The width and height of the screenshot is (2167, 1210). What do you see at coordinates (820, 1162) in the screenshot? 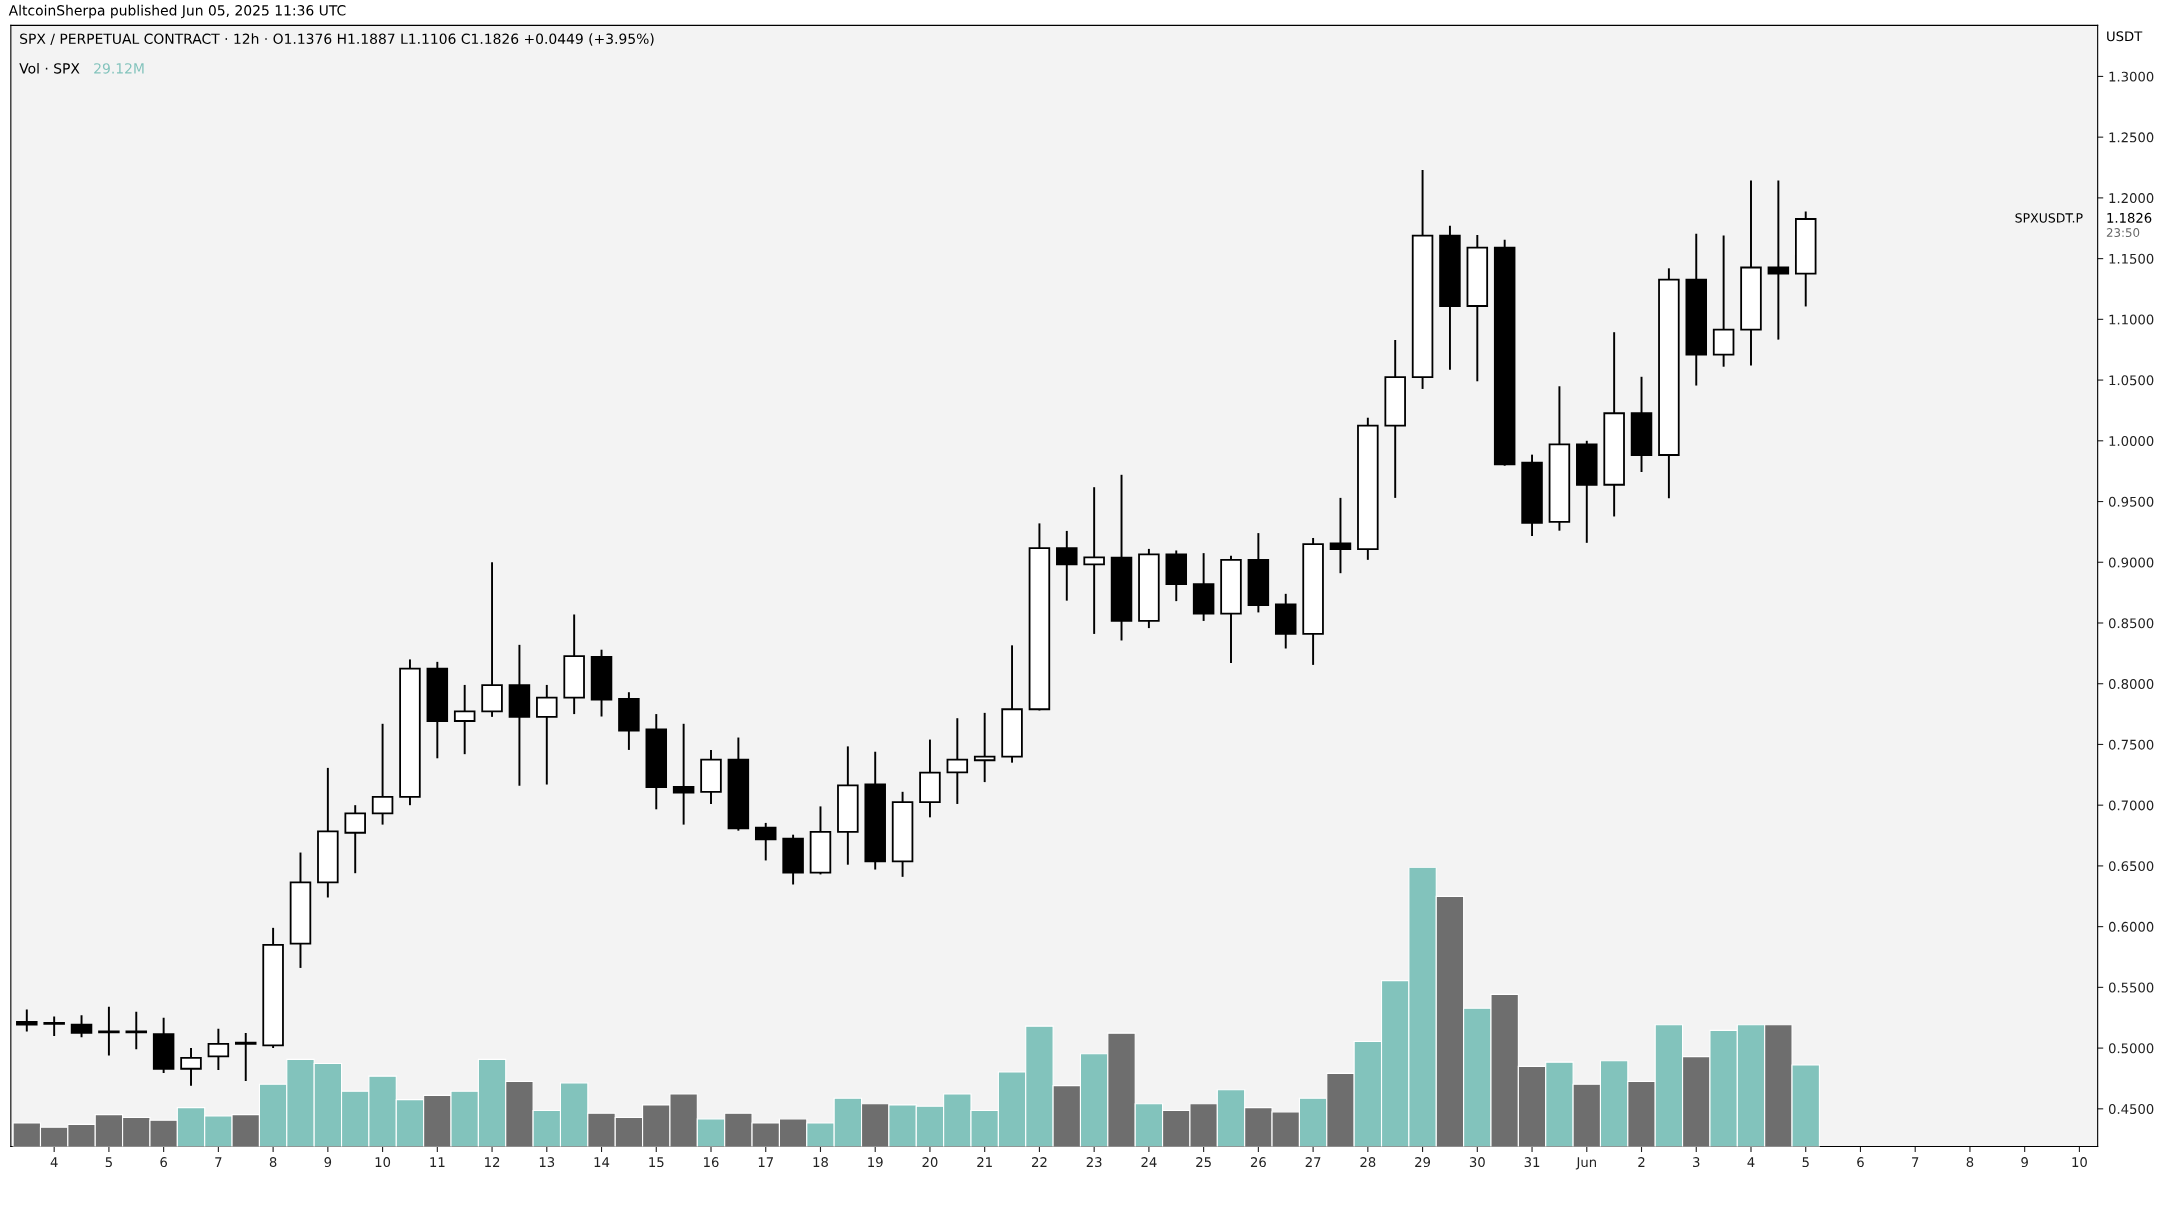
I see `x-tick-label: 18` at bounding box center [820, 1162].